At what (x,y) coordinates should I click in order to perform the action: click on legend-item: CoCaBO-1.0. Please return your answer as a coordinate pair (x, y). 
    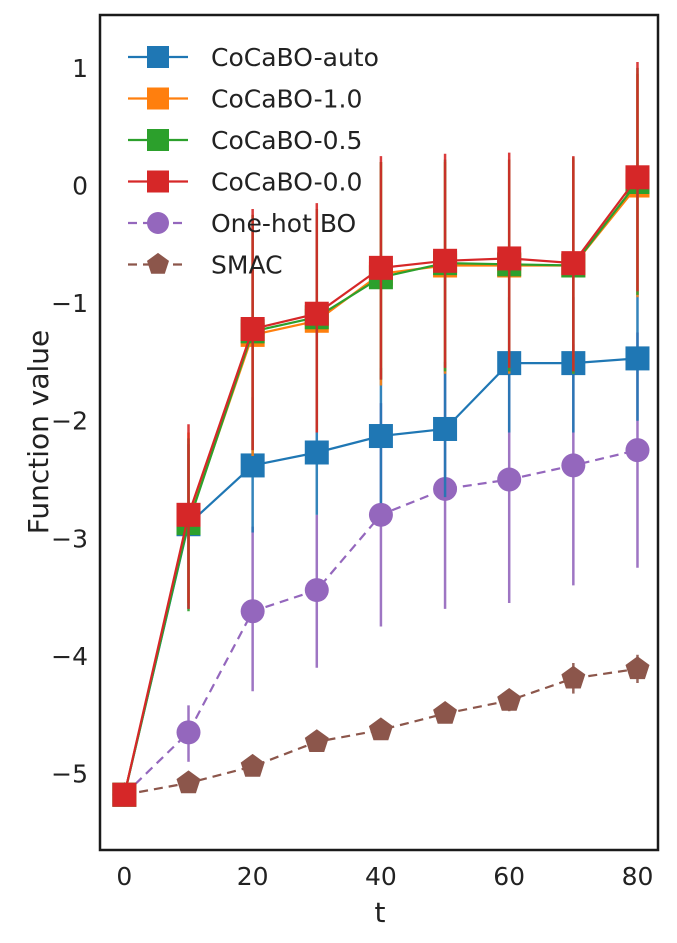
    Looking at the image, I should click on (245, 99).